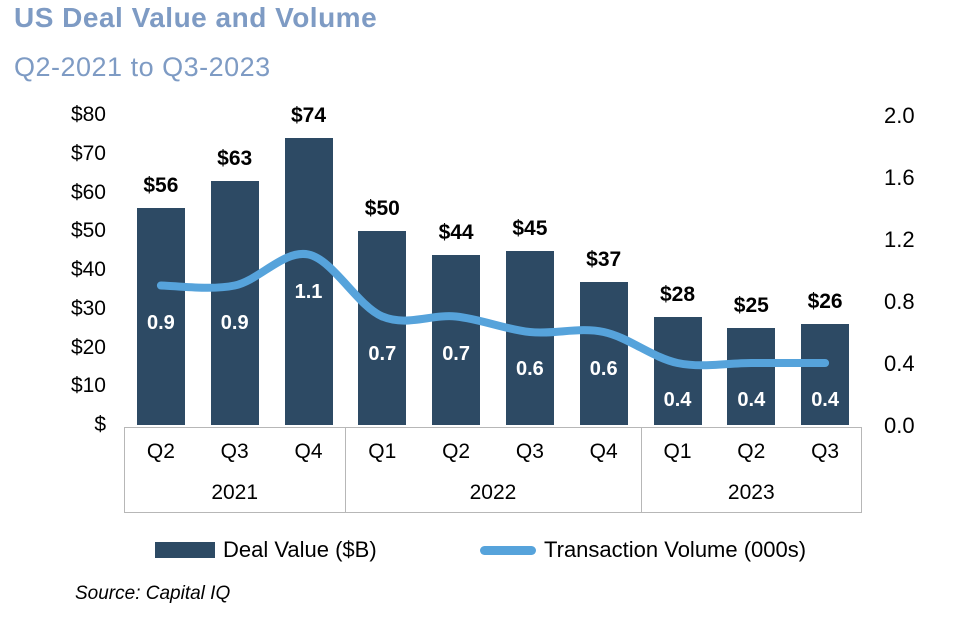 The width and height of the screenshot is (968, 624). What do you see at coordinates (300, 549) in the screenshot?
I see `legend-label-deal-value: Deal Value ($B)` at bounding box center [300, 549].